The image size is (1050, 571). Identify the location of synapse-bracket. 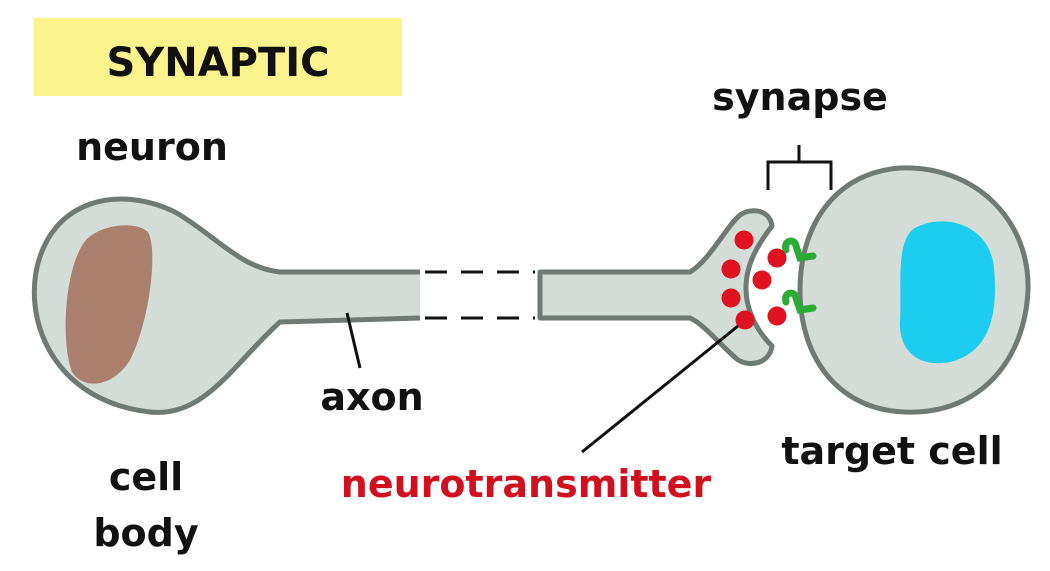
(799, 167).